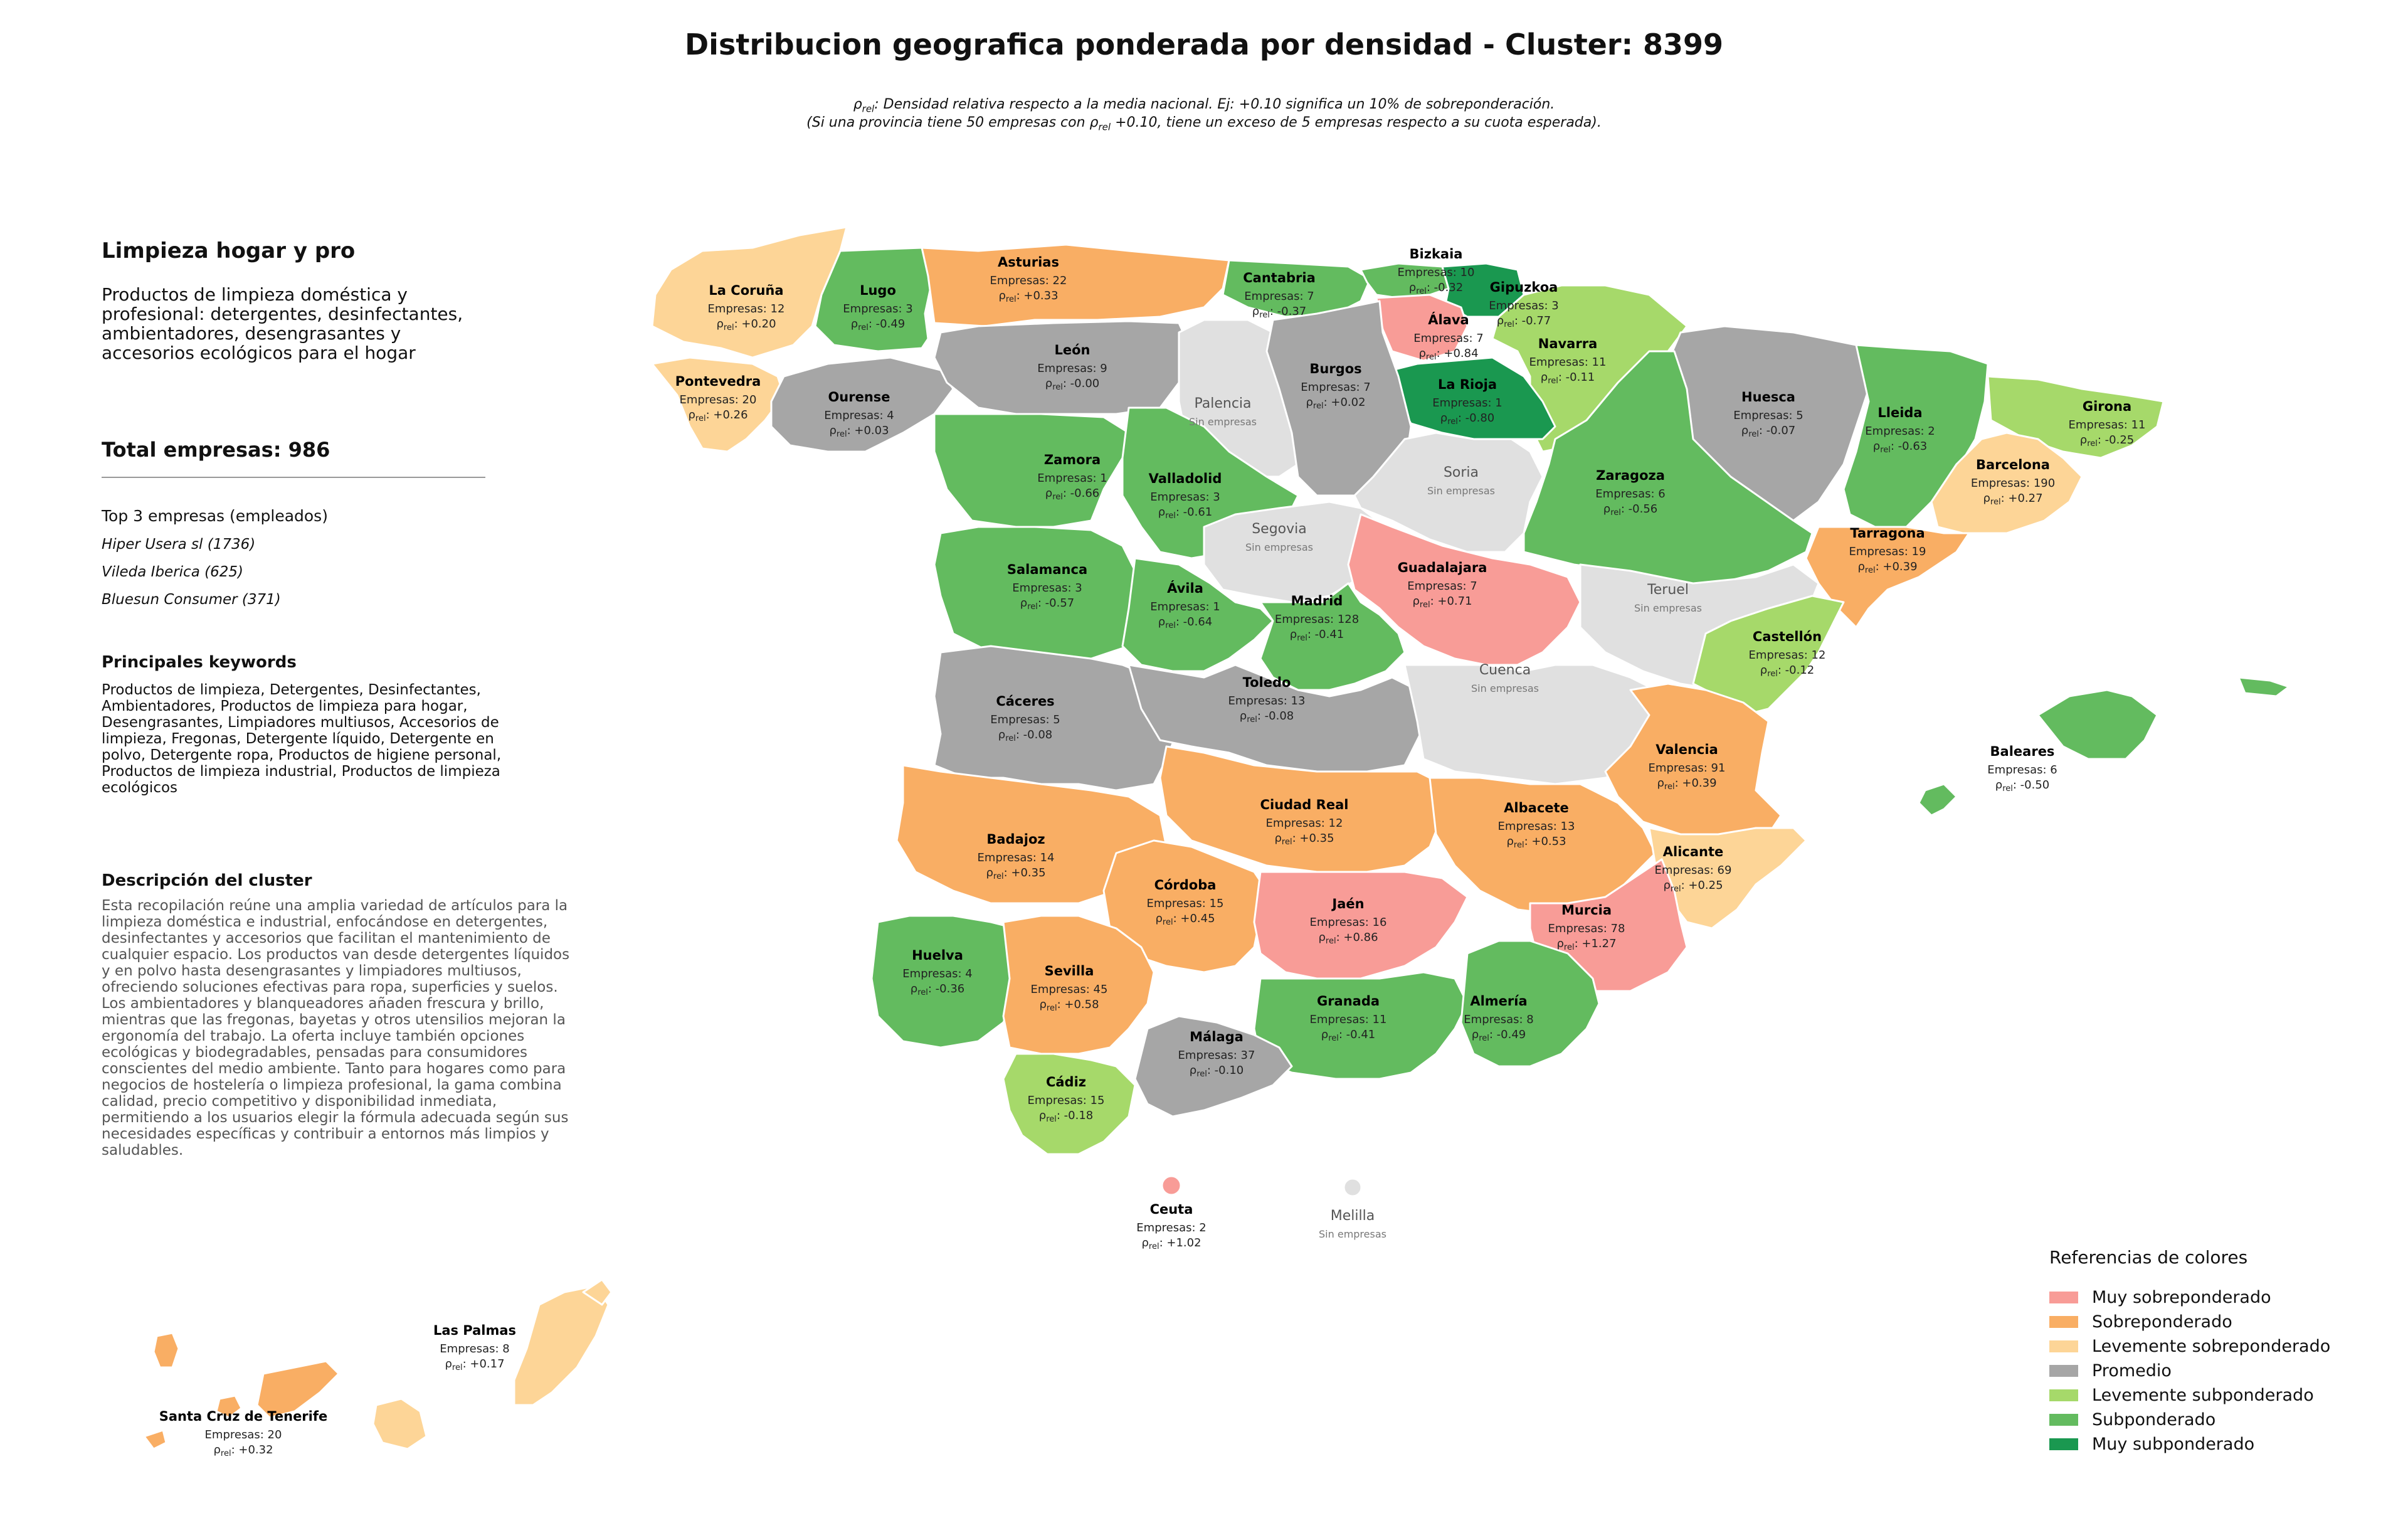 Image resolution: width=2408 pixels, height=1528 pixels. Describe the element at coordinates (1448, 338) in the screenshot. I see `province-companies-alava: Empresas: 7` at that location.